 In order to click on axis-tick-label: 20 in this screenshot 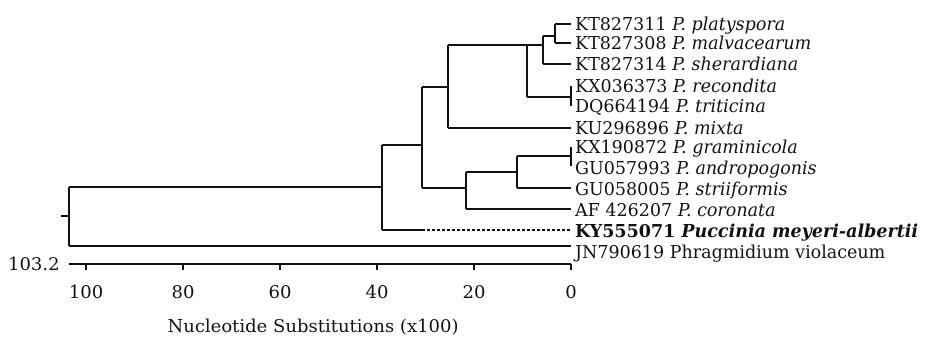, I will do `click(474, 292)`.